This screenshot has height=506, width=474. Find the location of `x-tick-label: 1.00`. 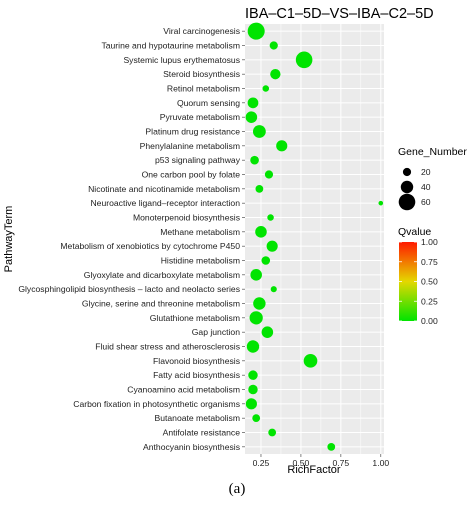

x-tick-label: 1.00 is located at coordinates (380, 463).